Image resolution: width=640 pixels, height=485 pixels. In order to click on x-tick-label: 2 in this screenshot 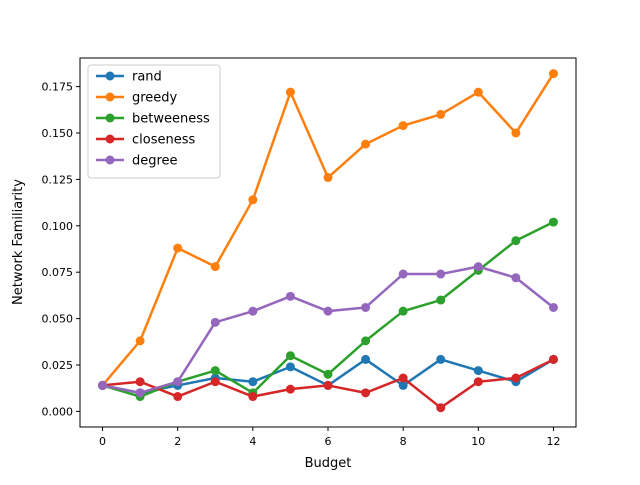, I will do `click(177, 441)`.